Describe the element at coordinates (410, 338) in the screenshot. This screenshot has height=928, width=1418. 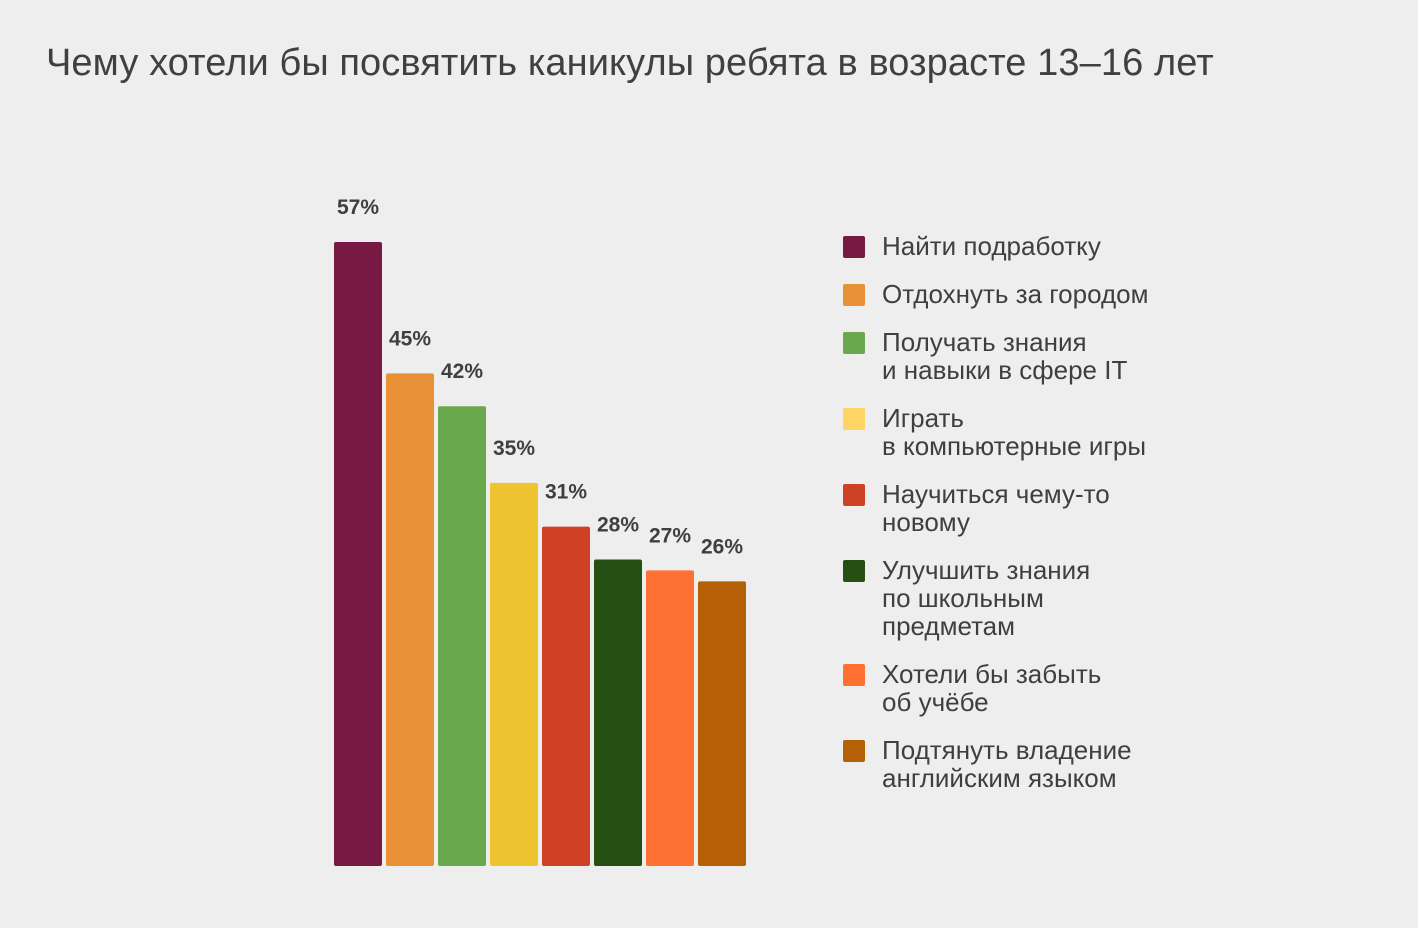
I see `value-label-countryside-rest: 45%` at that location.